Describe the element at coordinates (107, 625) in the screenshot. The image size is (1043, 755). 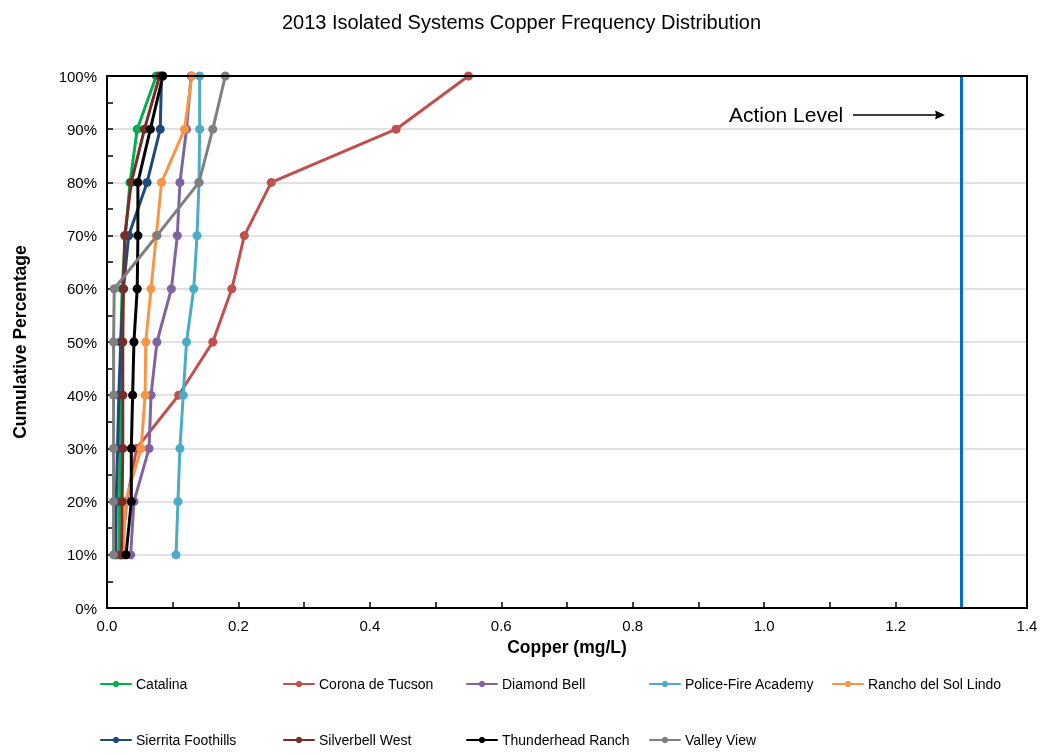
I see `x-tick-label: 0.0` at that location.